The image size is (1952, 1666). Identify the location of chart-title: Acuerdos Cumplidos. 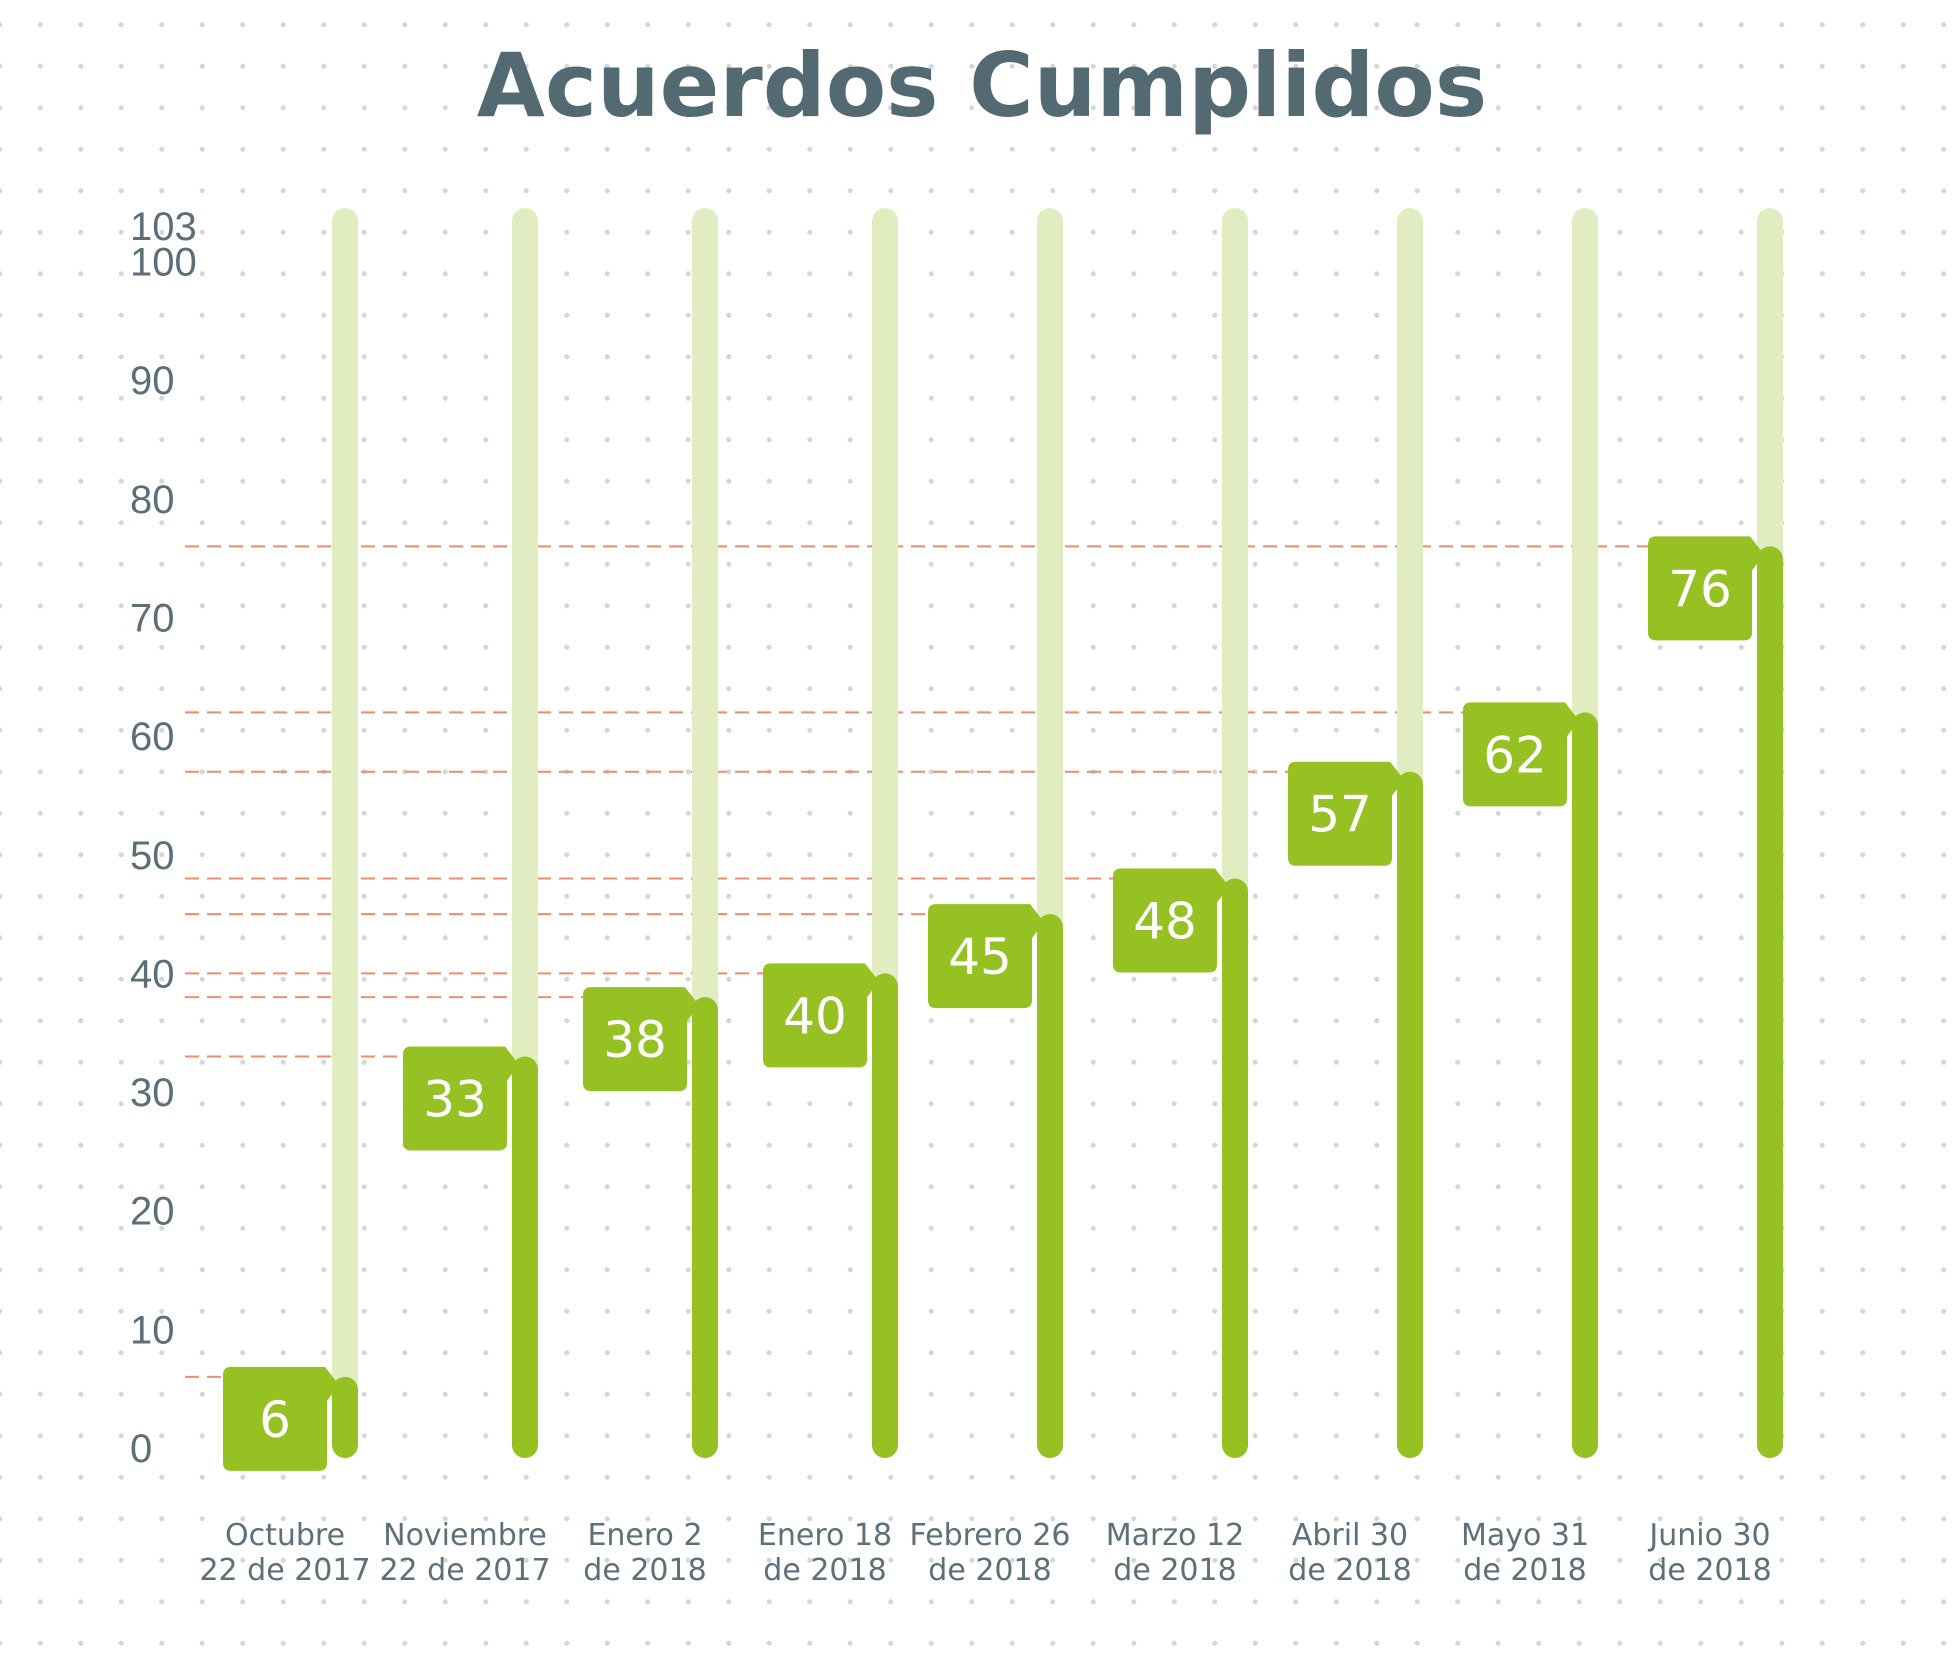
(982, 85).